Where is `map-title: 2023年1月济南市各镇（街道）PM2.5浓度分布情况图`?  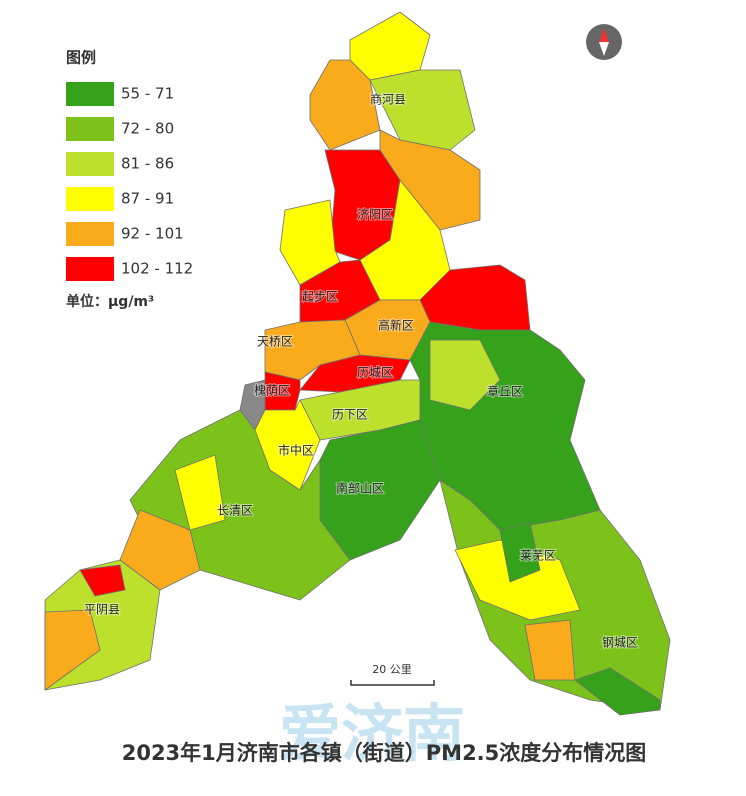
map-title: 2023年1月济南市各镇（街道）PM2.5浓度分布情况图 is located at coordinates (384, 753).